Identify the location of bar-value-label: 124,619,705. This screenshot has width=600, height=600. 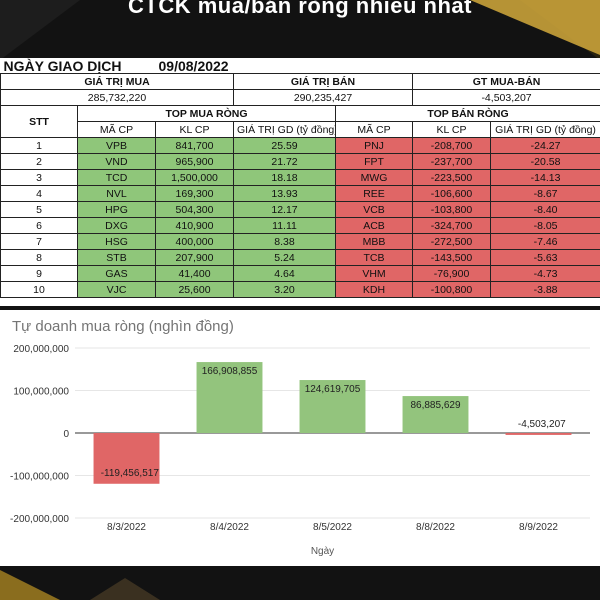
(333, 389).